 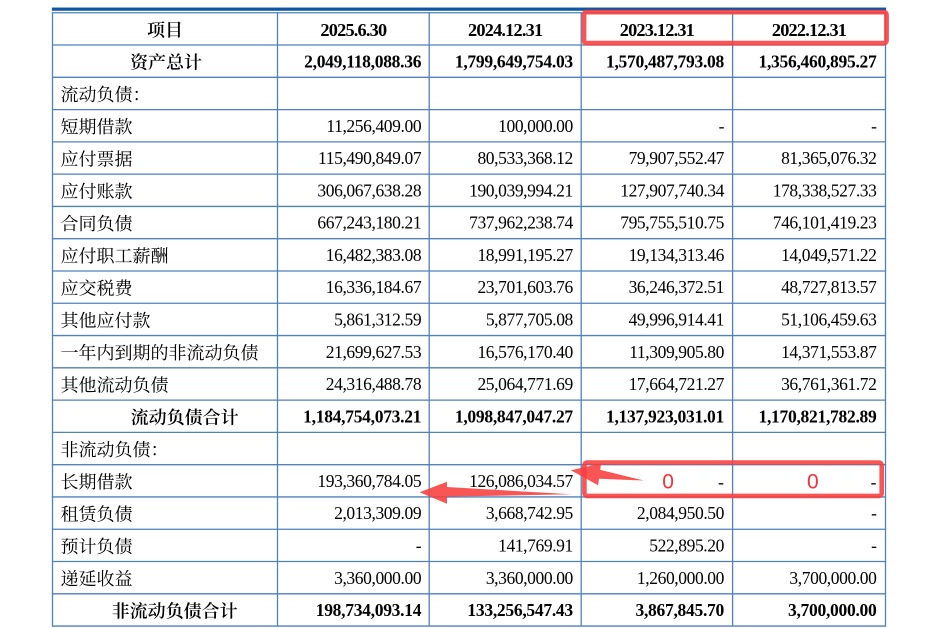 I want to click on svg-text: 1,184,754,073.21, so click(x=362, y=416).